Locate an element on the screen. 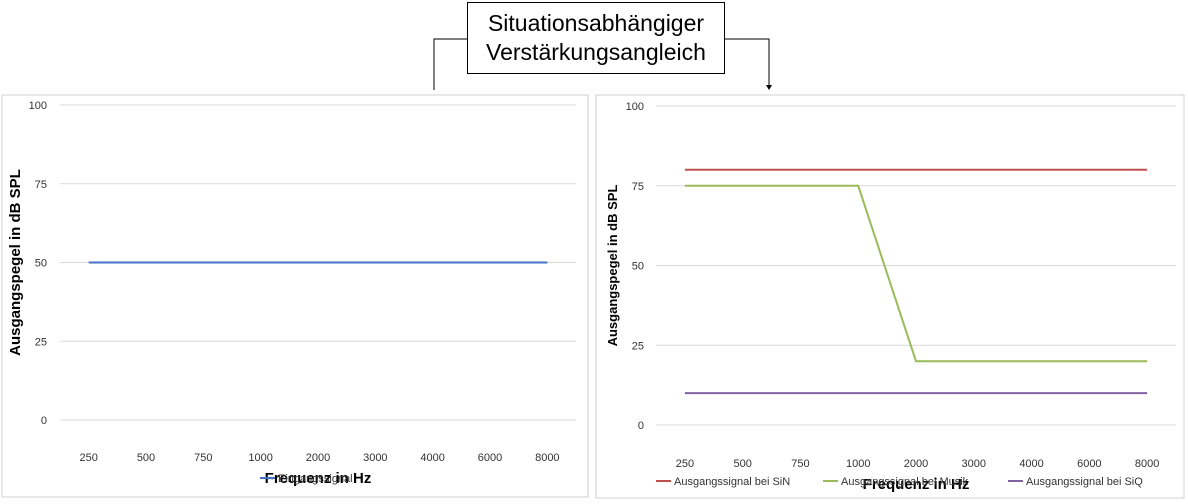  legend-label: Ausgangssignal bei SiN is located at coordinates (732, 482).